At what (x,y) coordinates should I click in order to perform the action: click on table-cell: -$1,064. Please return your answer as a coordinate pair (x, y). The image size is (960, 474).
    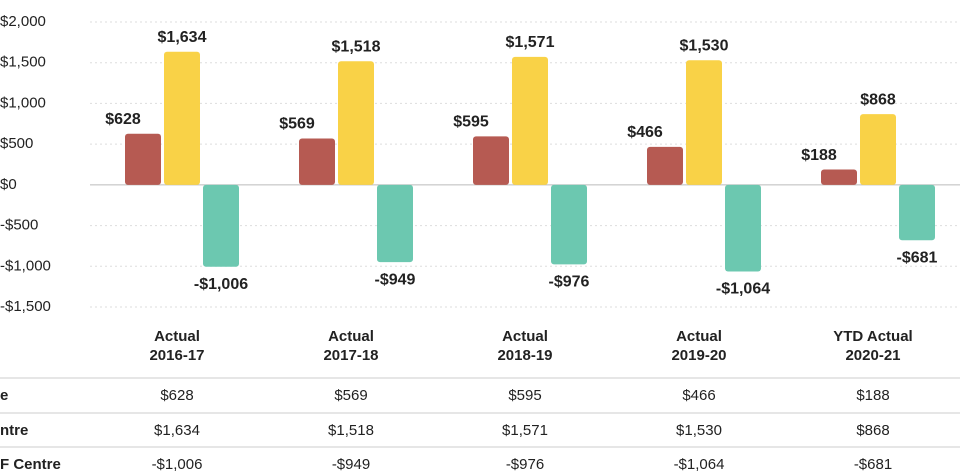
    Looking at the image, I should click on (699, 464).